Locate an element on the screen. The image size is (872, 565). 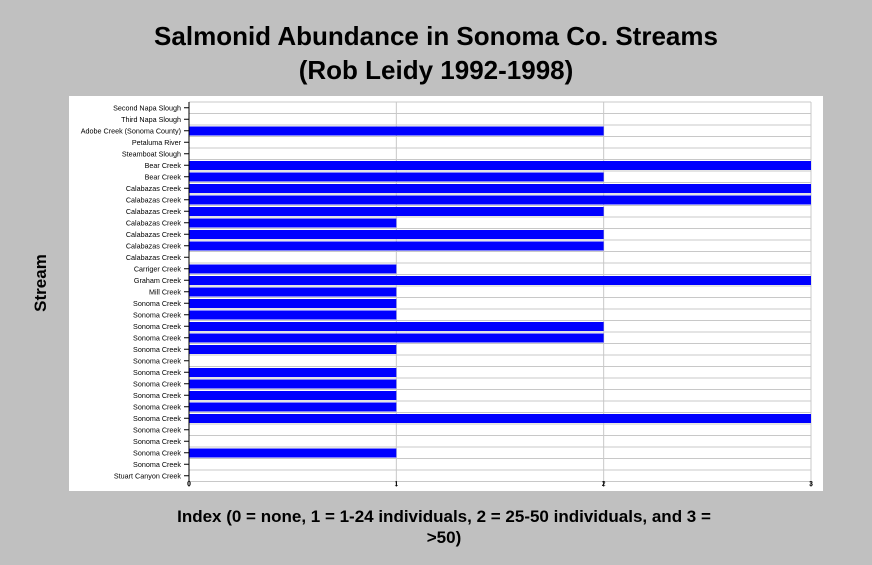
x-axis-label-line2: >50) is located at coordinates (444, 537).